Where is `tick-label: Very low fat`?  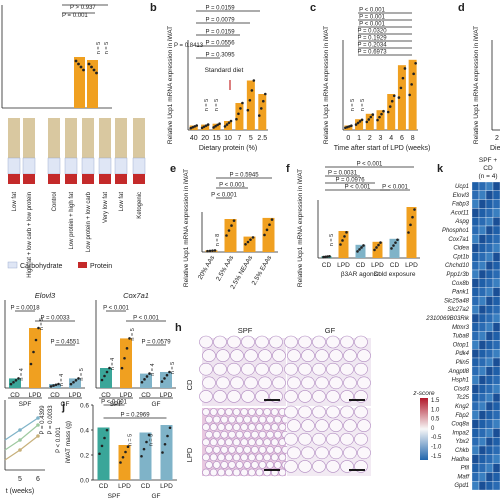
tick-label: Very low fat is located at coordinates (106, 207).